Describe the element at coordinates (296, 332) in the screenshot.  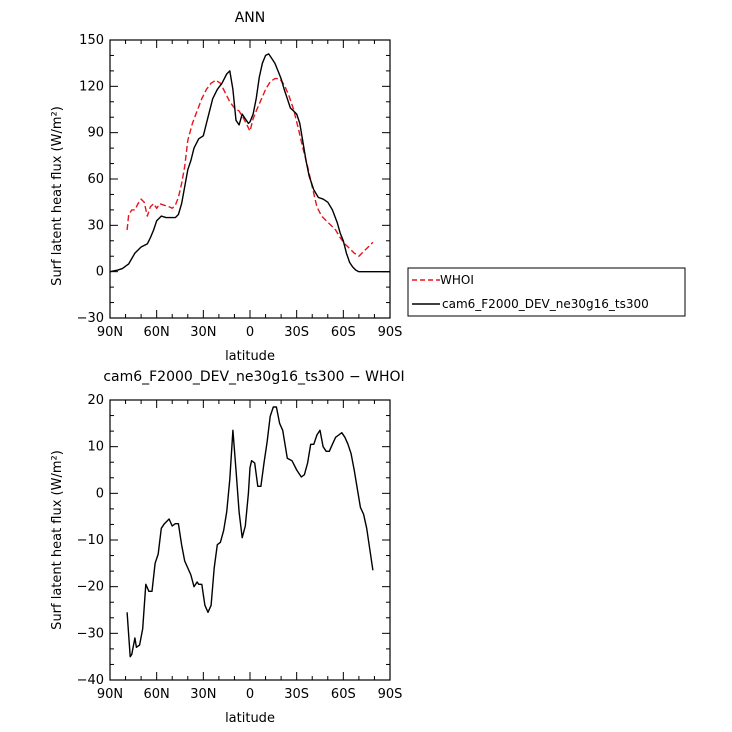
I see `top-x-tick-label: 30S` at that location.